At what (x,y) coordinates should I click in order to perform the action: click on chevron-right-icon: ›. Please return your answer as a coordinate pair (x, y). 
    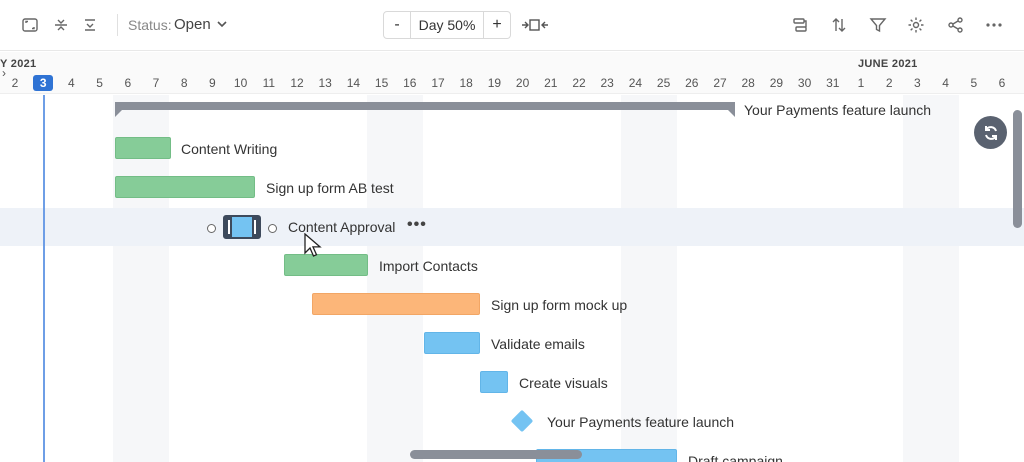
    Looking at the image, I should click on (4, 73).